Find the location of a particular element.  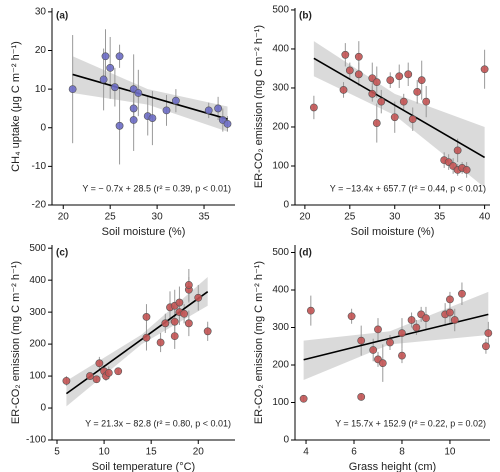

y-tick-label: -10 is located at coordinates (39, 166).